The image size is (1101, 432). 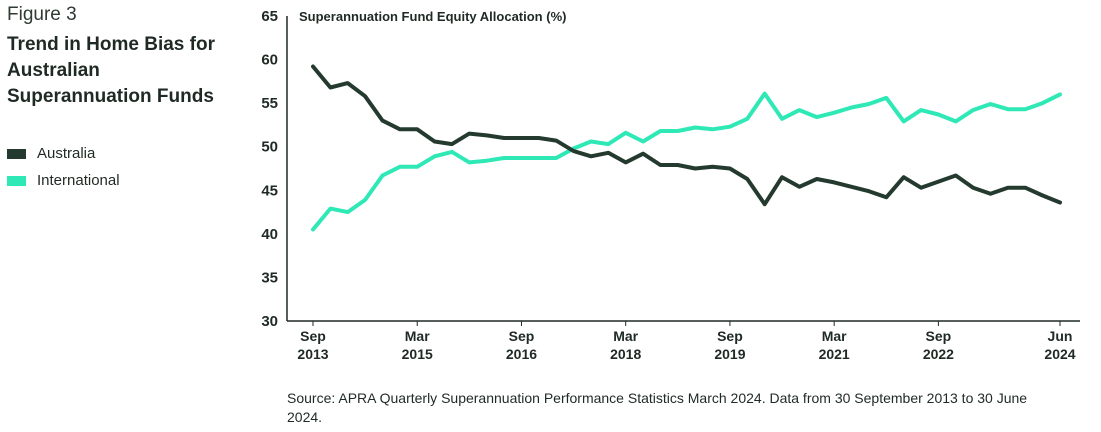 I want to click on chart-legend: Australia International, so click(x=63, y=167).